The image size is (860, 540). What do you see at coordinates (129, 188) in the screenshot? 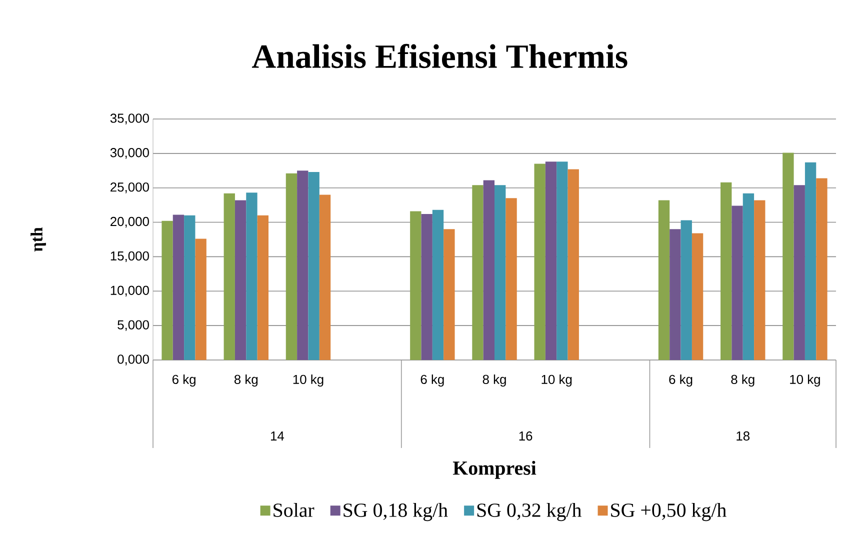
I see `y-tick-label: 25,000` at bounding box center [129, 188].